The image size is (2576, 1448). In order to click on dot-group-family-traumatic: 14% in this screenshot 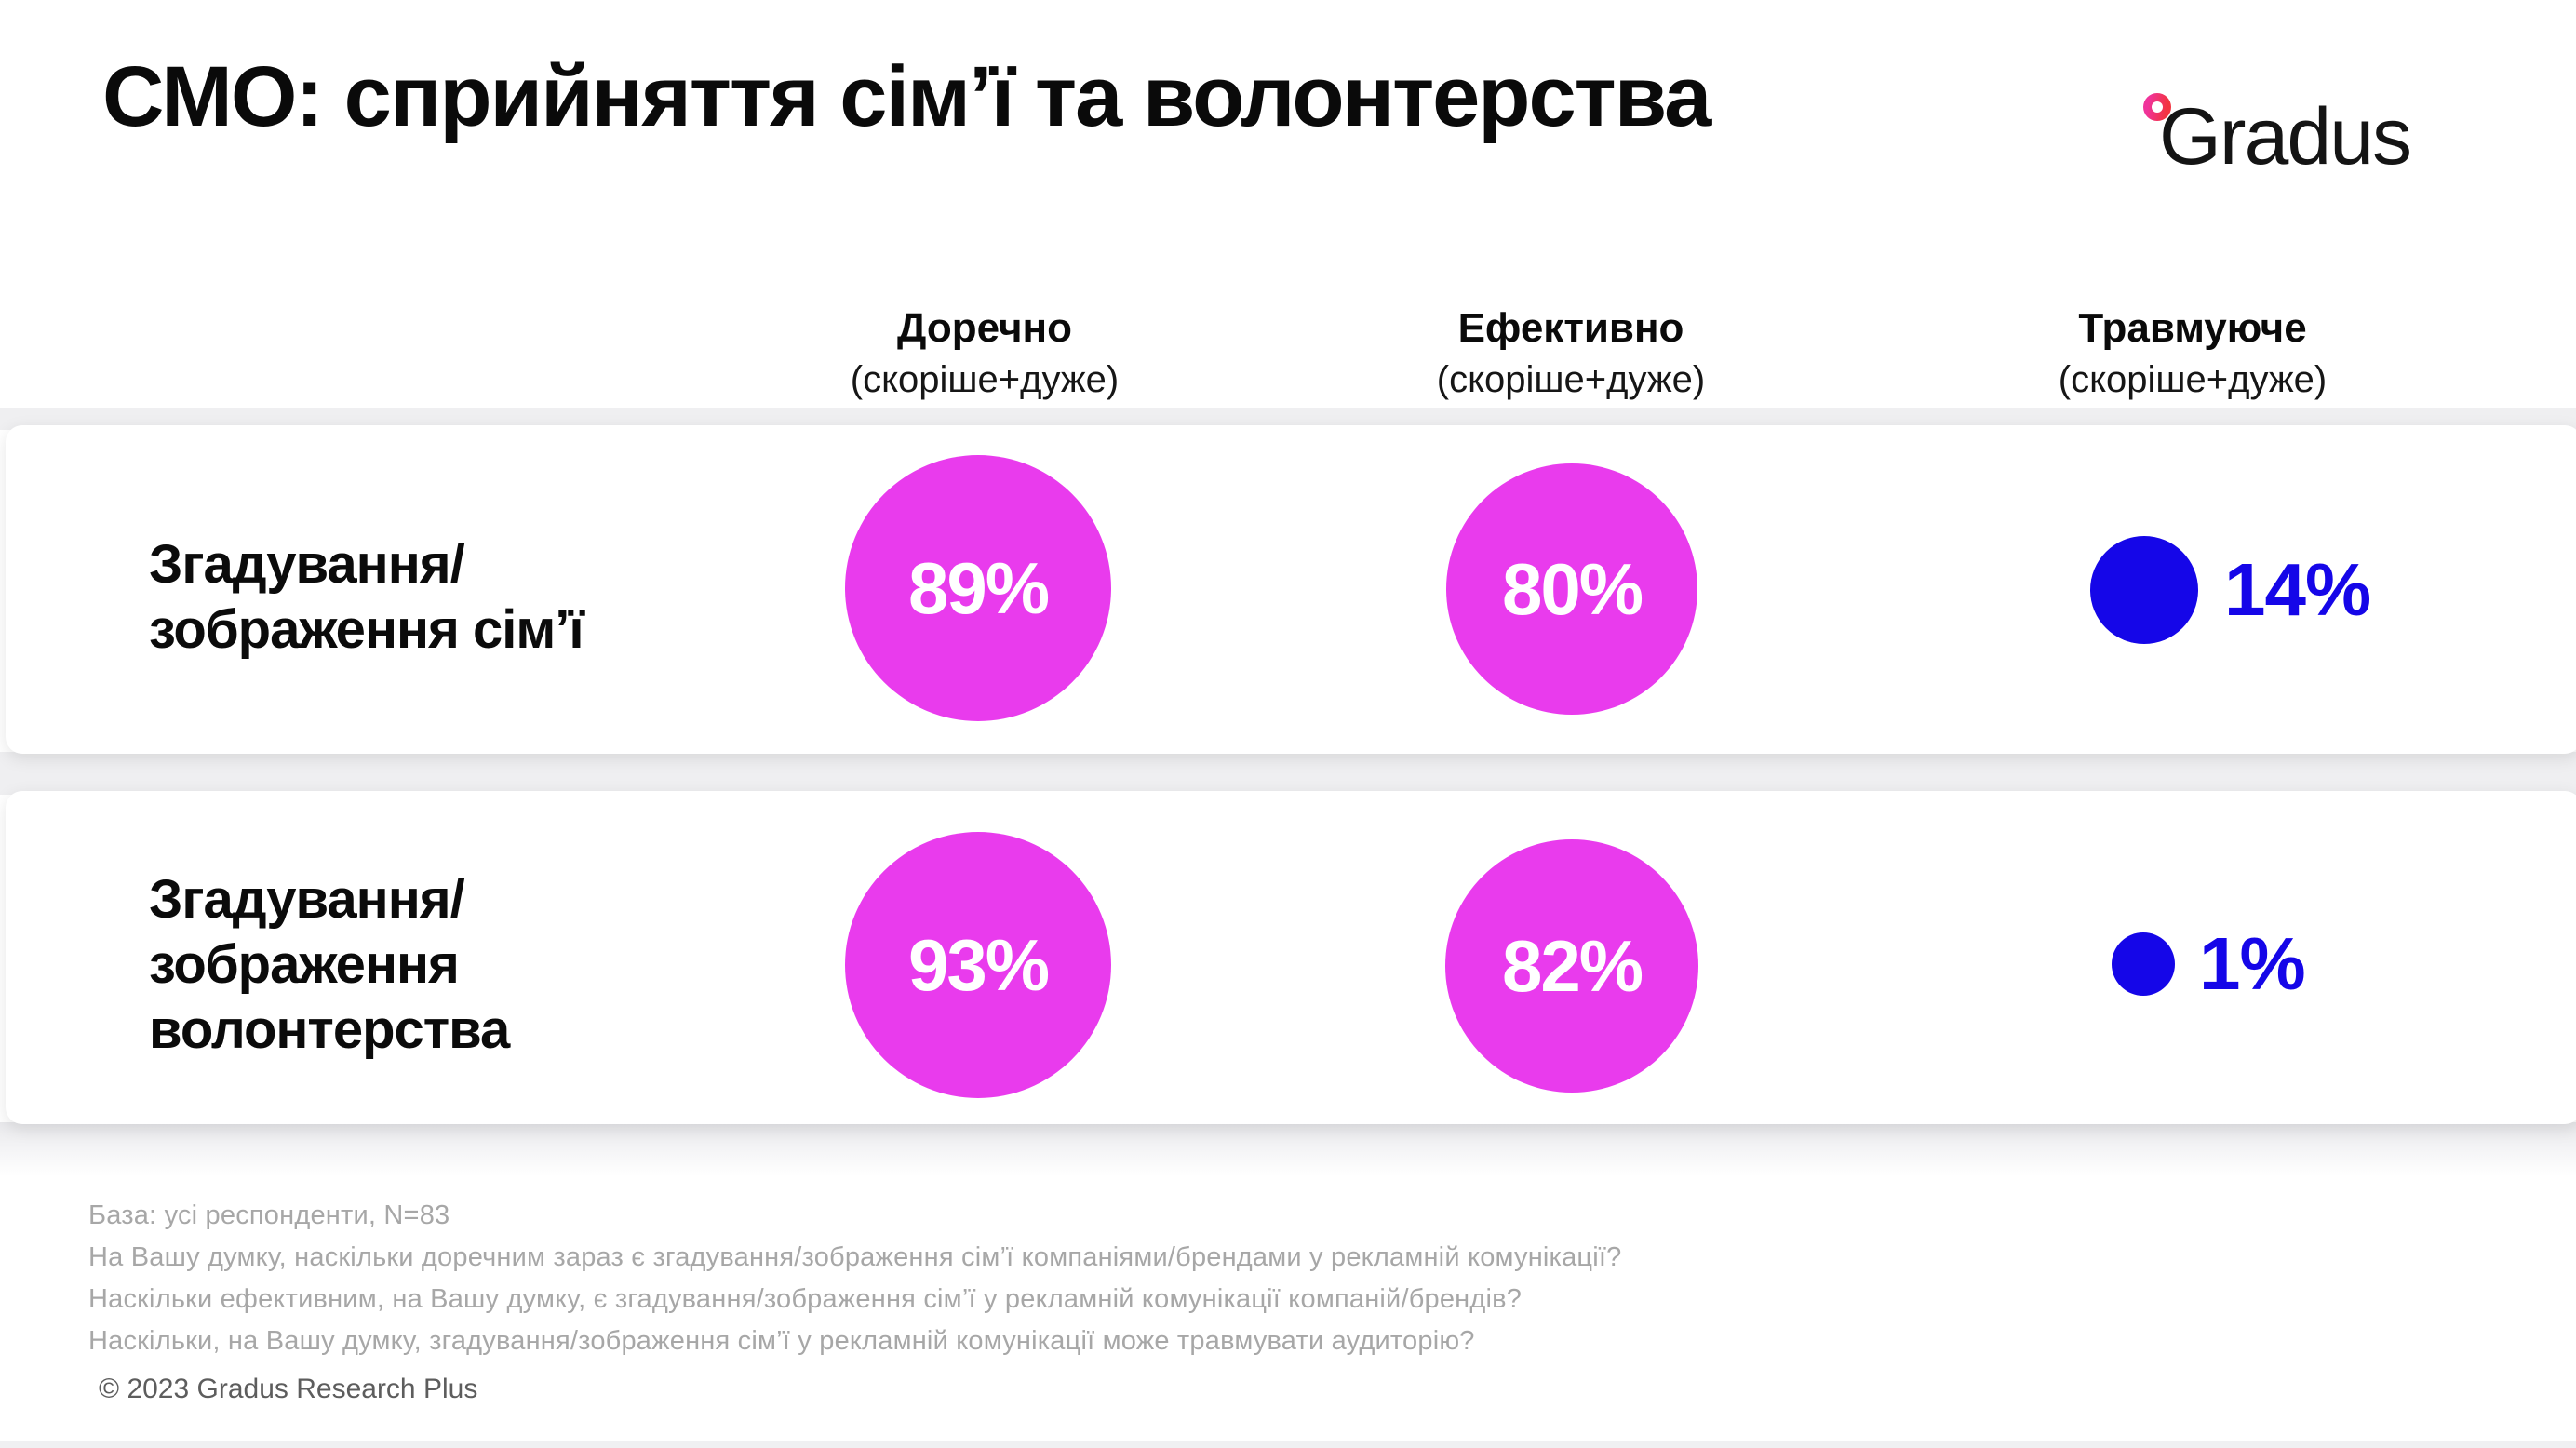, I will do `click(2230, 590)`.